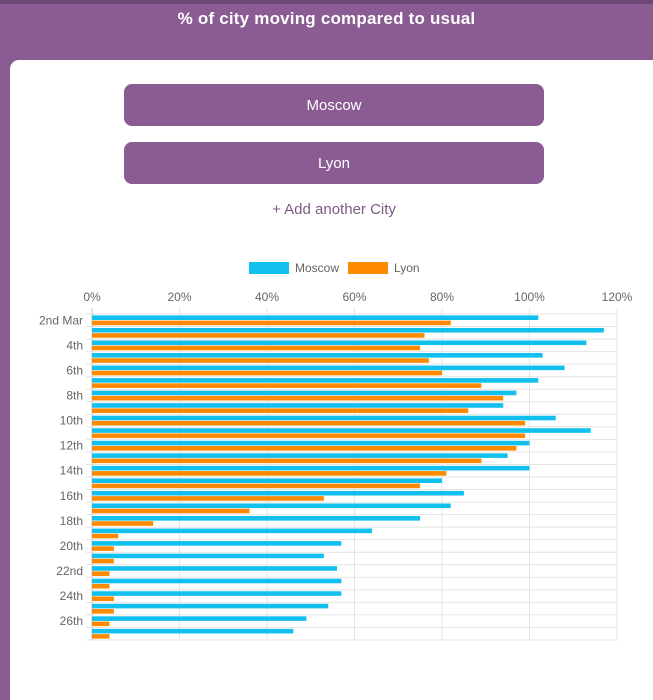 The height and width of the screenshot is (700, 653). What do you see at coordinates (334, 105) in the screenshot?
I see `city-button-moscow: Moscow` at bounding box center [334, 105].